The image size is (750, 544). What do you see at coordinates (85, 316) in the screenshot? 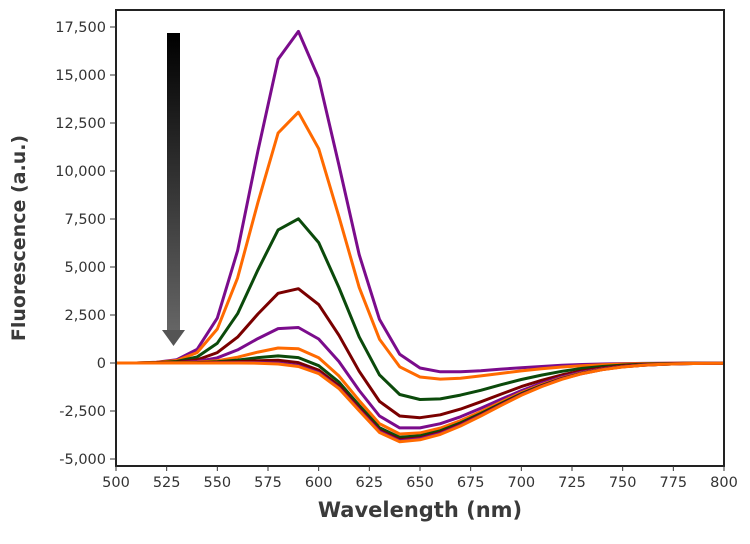
I see `y-tick-label: 2,500` at bounding box center [85, 316].